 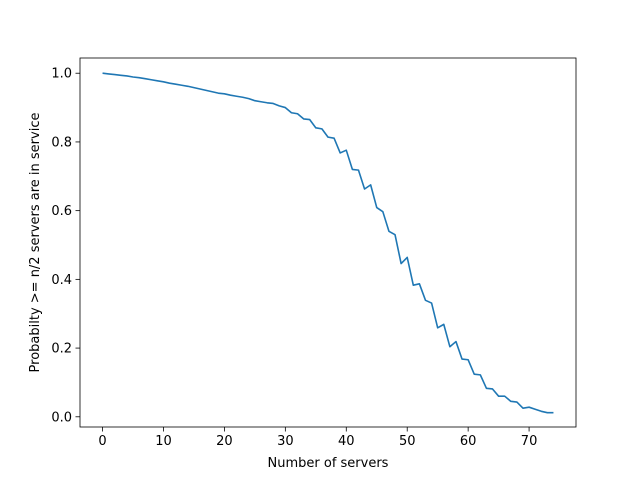 What do you see at coordinates (61, 417) in the screenshot?
I see `y-tick-label: 0.0` at bounding box center [61, 417].